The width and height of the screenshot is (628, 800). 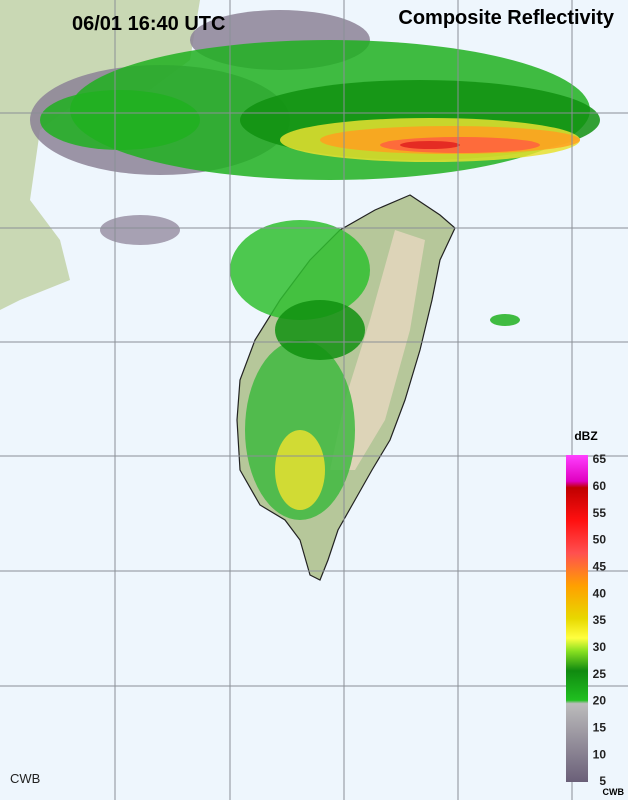 I want to click on legend-tick: 65, so click(x=600, y=459).